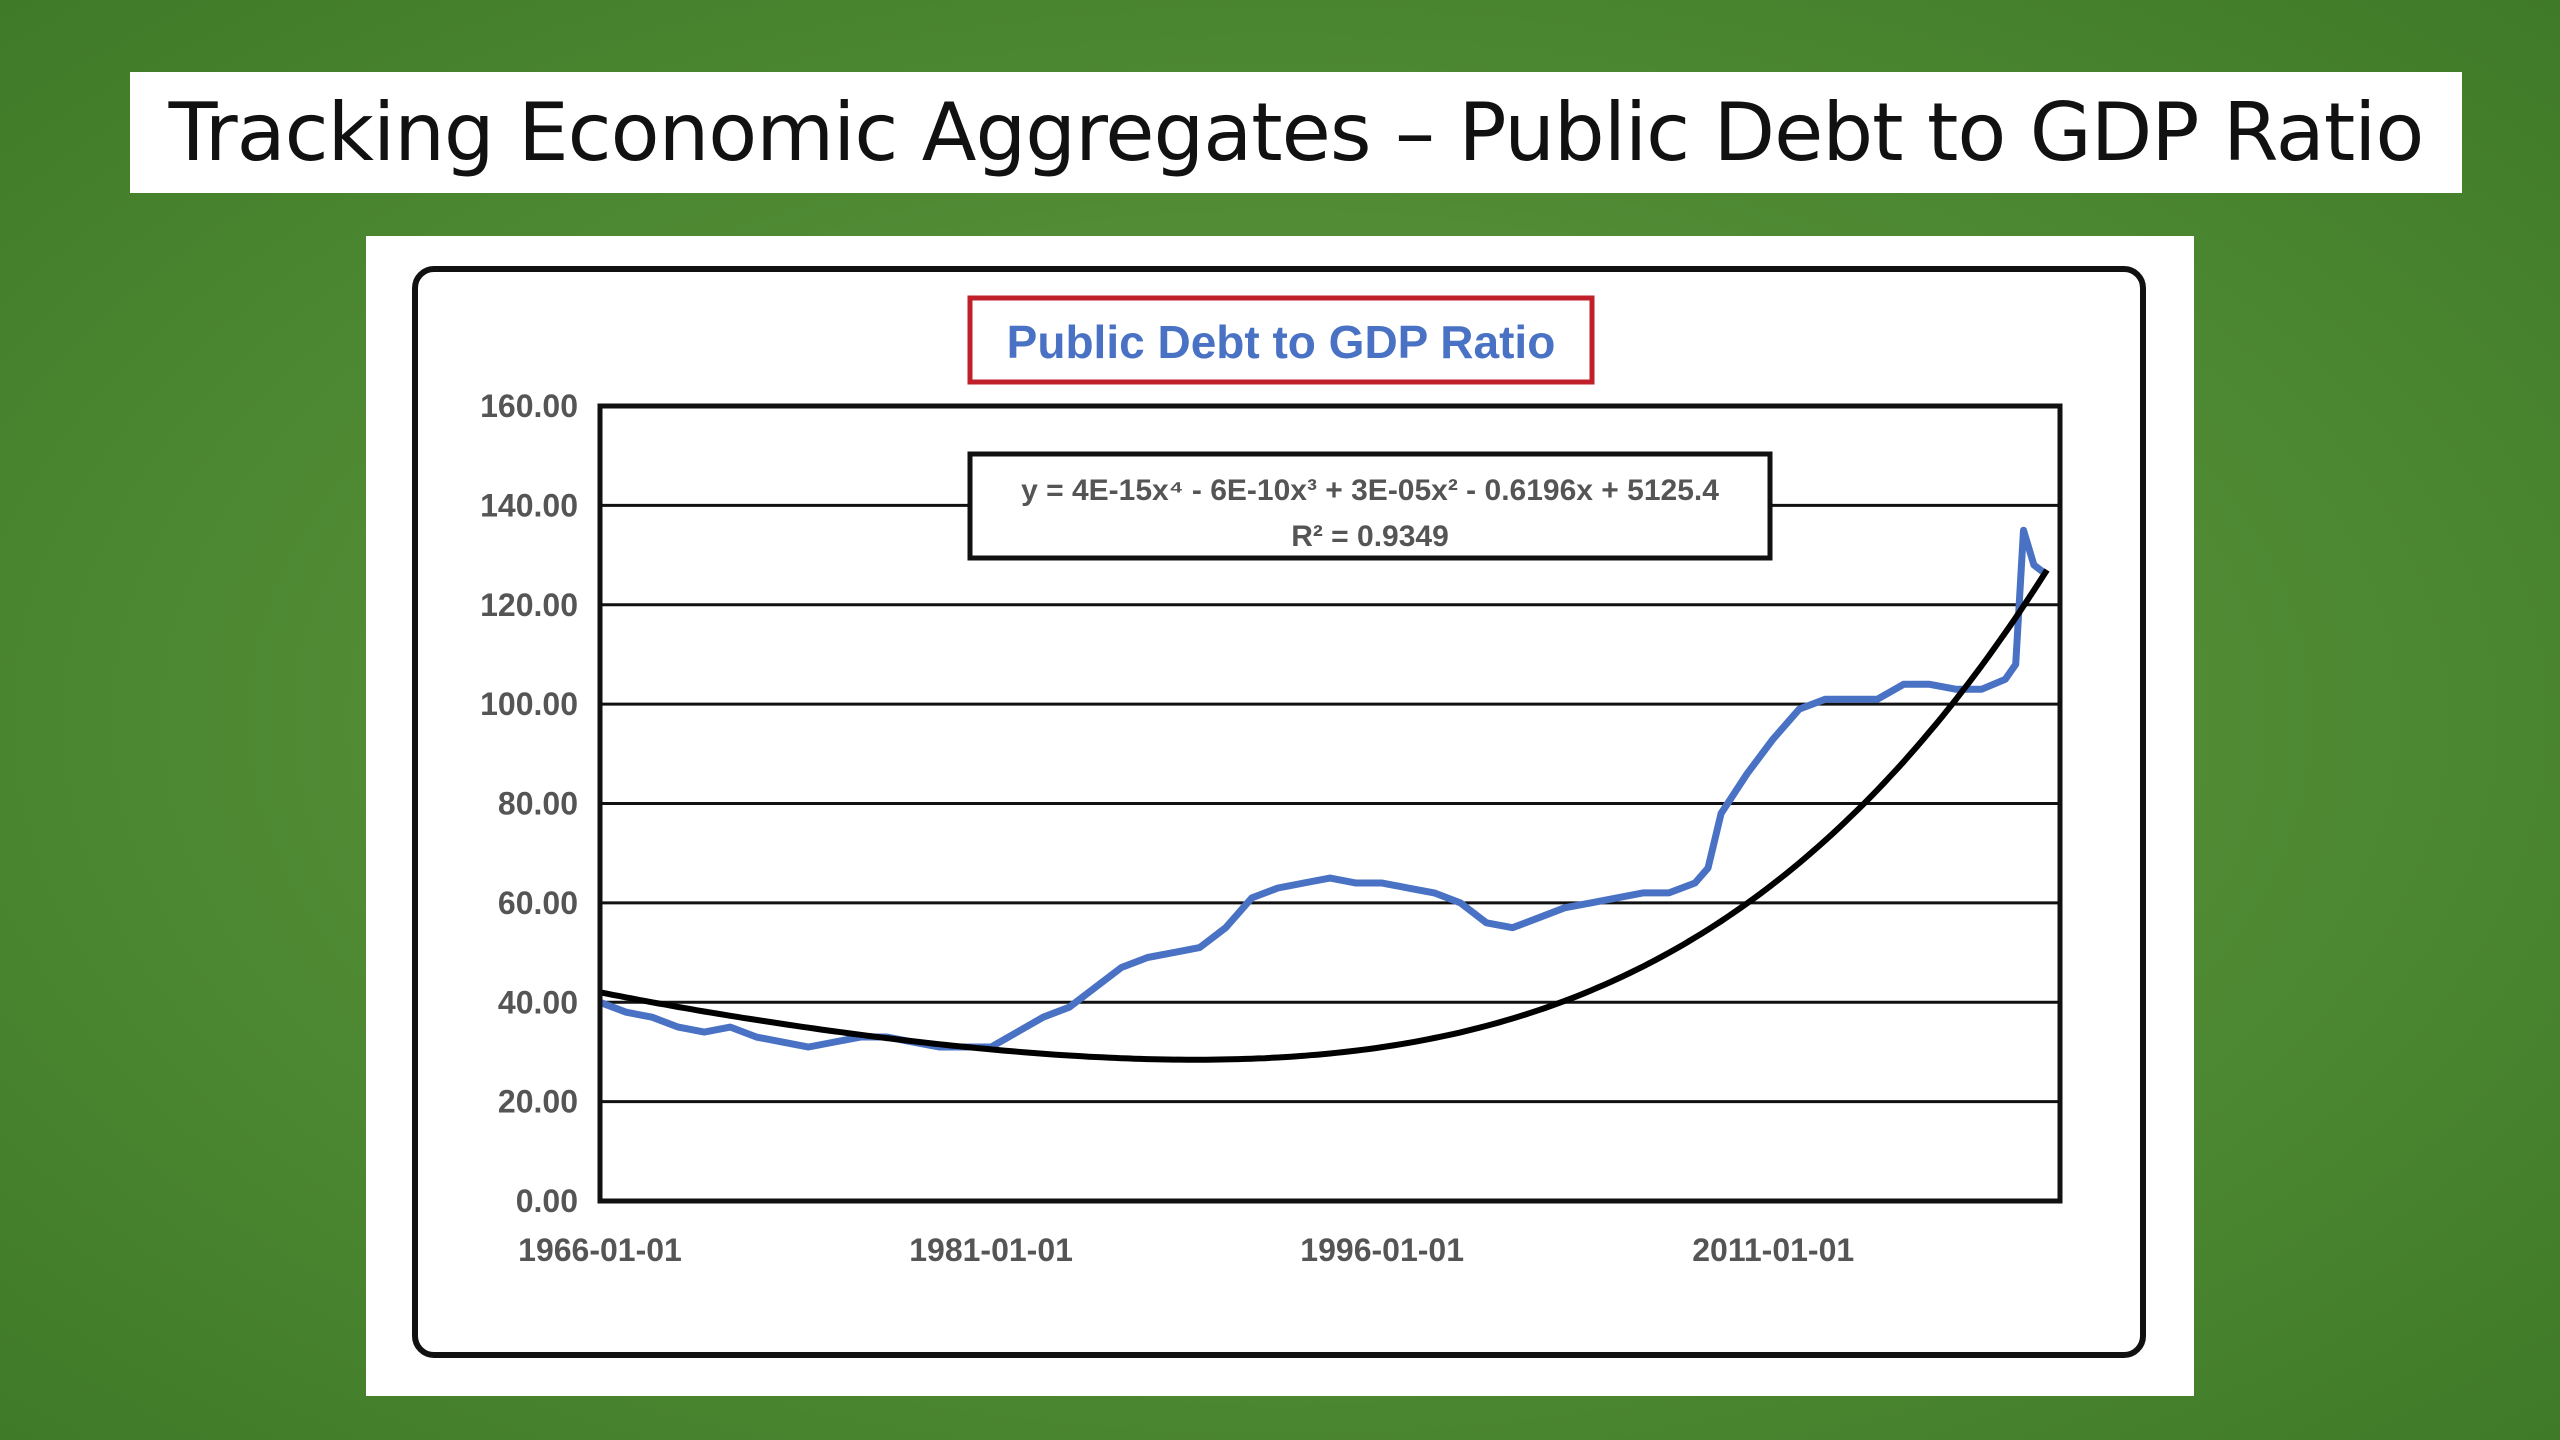  I want to click on x-tick-label: 2011-01-01, so click(1773, 1250).